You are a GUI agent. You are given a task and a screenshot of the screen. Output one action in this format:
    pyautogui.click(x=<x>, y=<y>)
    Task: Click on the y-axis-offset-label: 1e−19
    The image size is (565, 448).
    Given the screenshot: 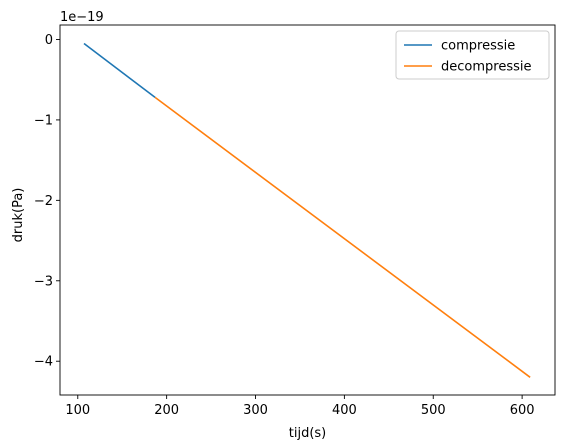 What is the action you would take?
    pyautogui.click(x=82, y=17)
    